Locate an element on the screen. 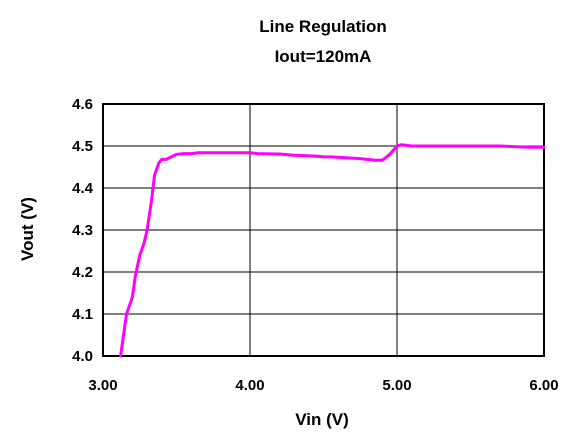  y-tick-label: 4.5 is located at coordinates (82, 146).